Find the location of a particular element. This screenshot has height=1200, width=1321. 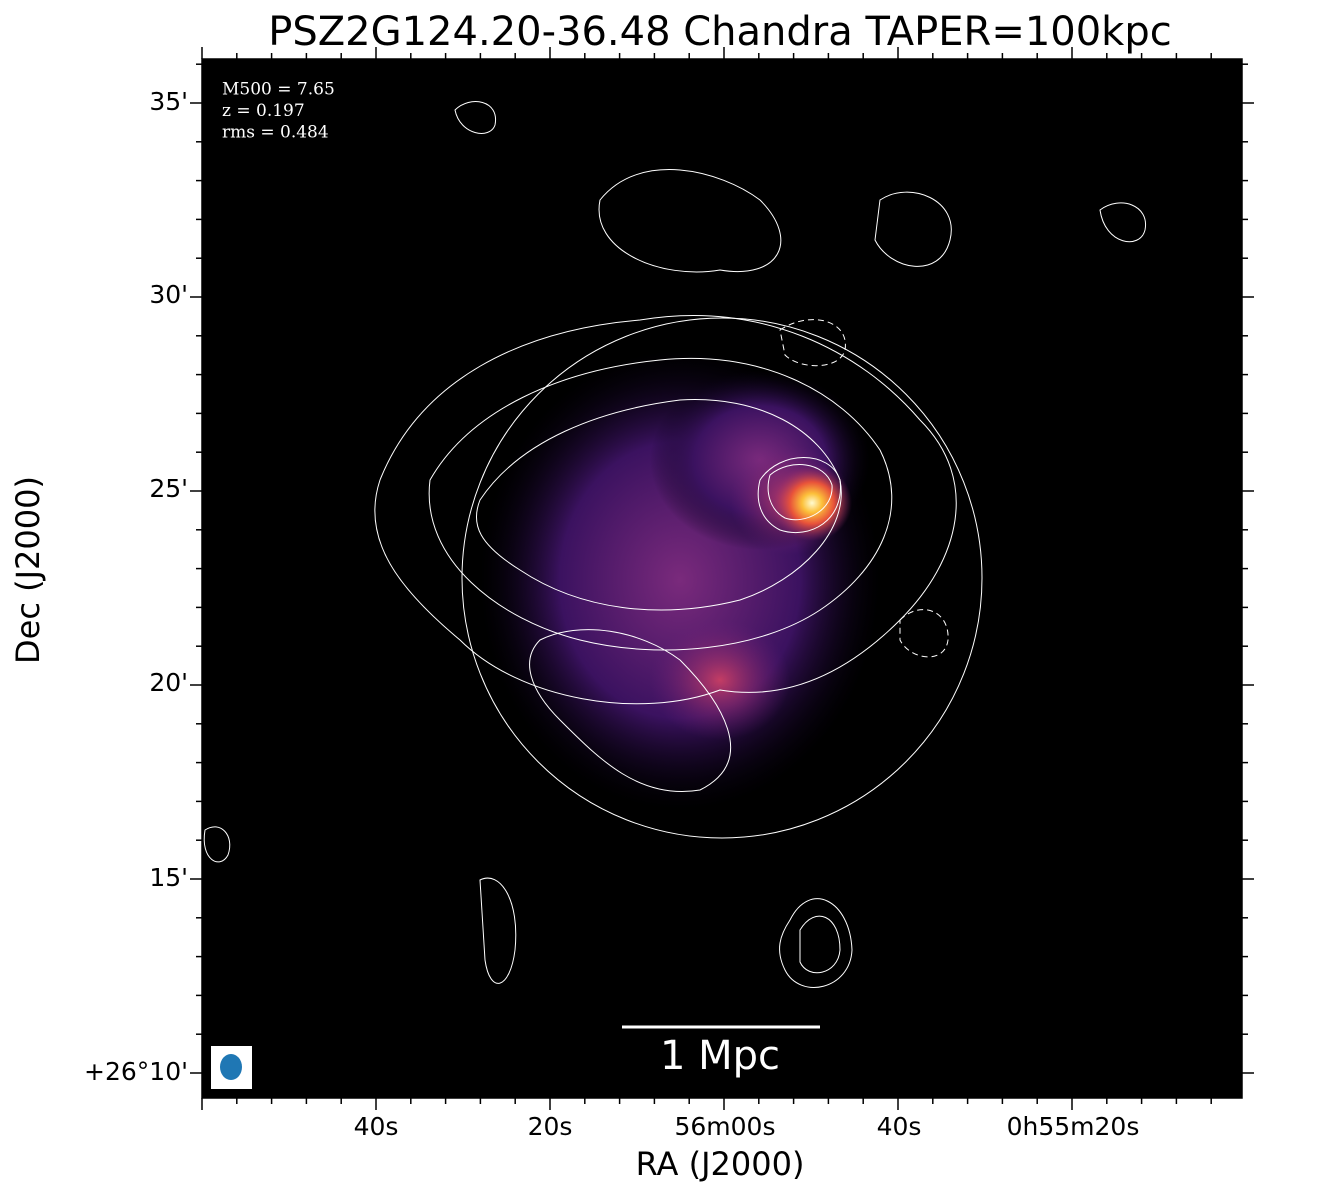

annotation: rms = 0.484 is located at coordinates (275, 133).